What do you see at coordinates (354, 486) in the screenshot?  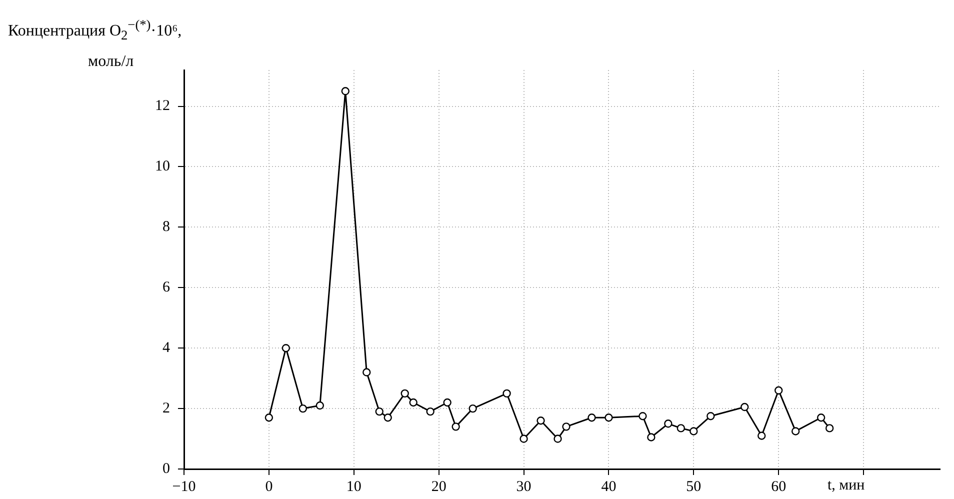 I see `x-tick-label: 10` at bounding box center [354, 486].